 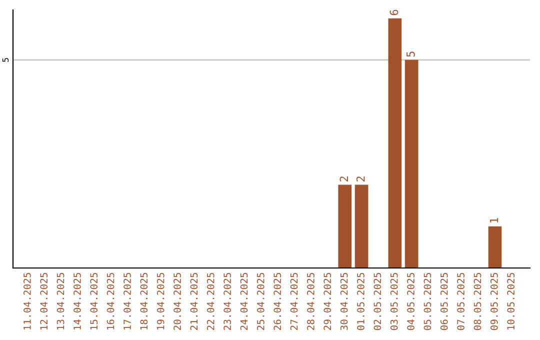 I want to click on x-tick-label: 08.05.2025, so click(x=478, y=301).